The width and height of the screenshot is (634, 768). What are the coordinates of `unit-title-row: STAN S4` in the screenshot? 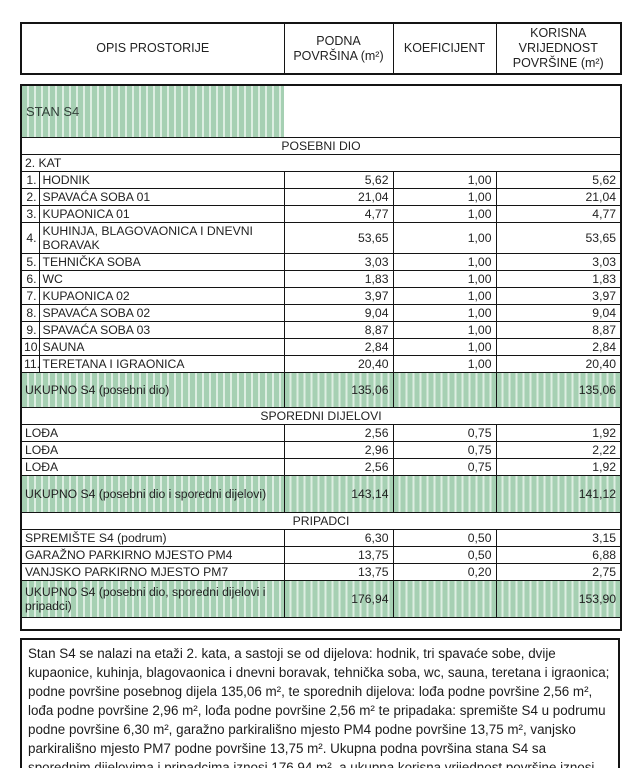 It's located at (321, 111).